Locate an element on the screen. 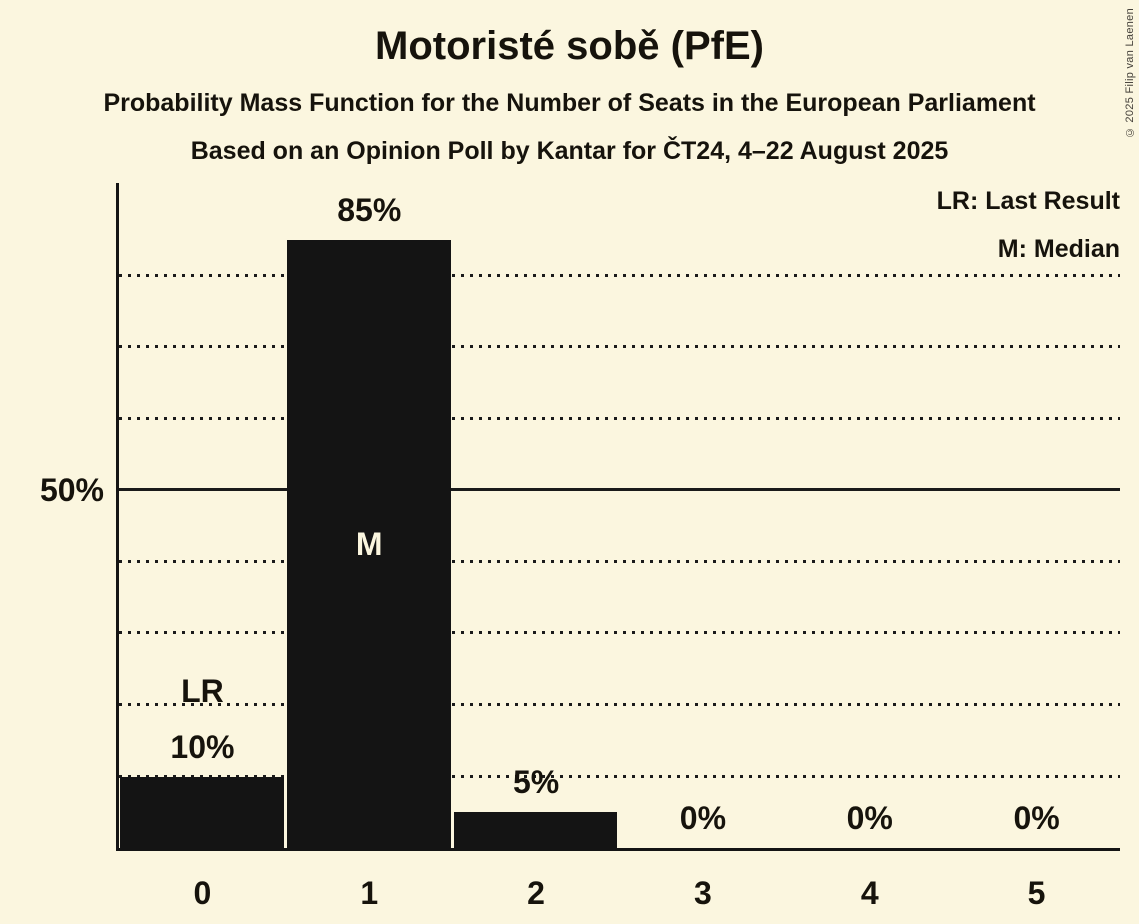  legend-last-result: LR: Last Result is located at coordinates (1028, 201).